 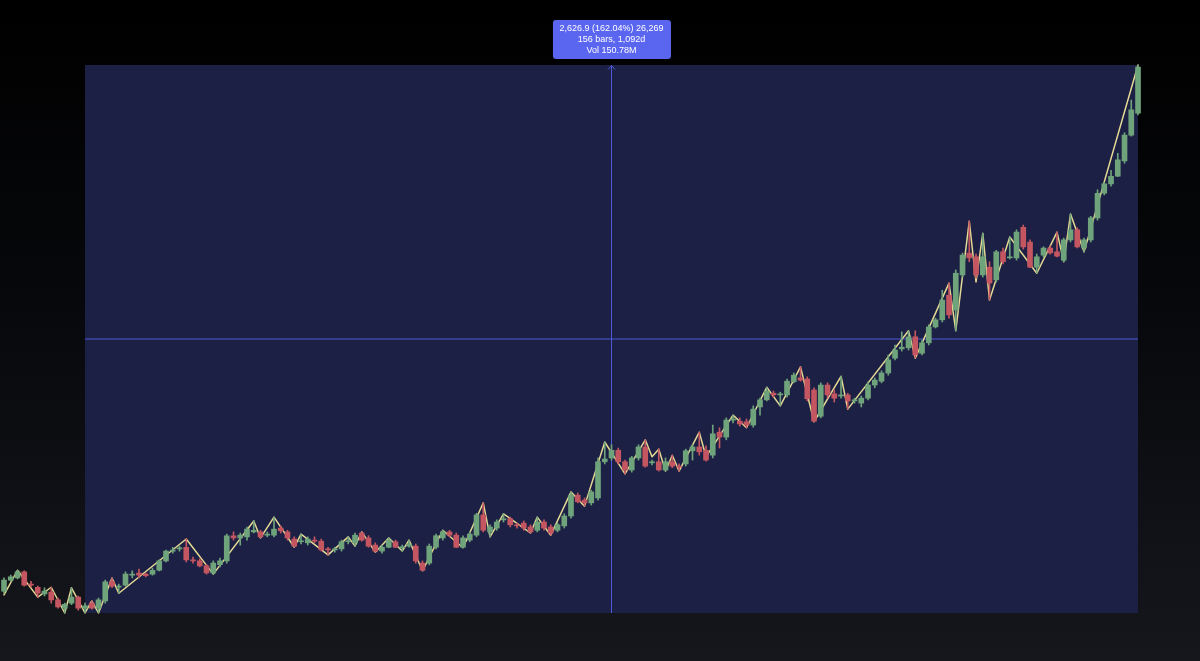 I want to click on text: Vol 150.78M, so click(x=611, y=50).